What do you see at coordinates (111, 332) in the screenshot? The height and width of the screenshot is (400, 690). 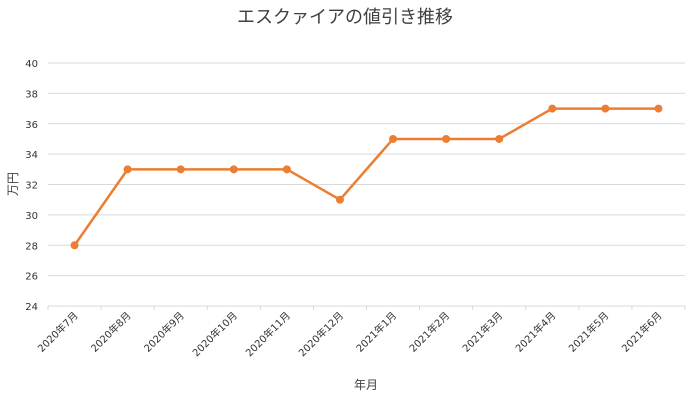 I see `x-tick-label: 2020年8月` at bounding box center [111, 332].